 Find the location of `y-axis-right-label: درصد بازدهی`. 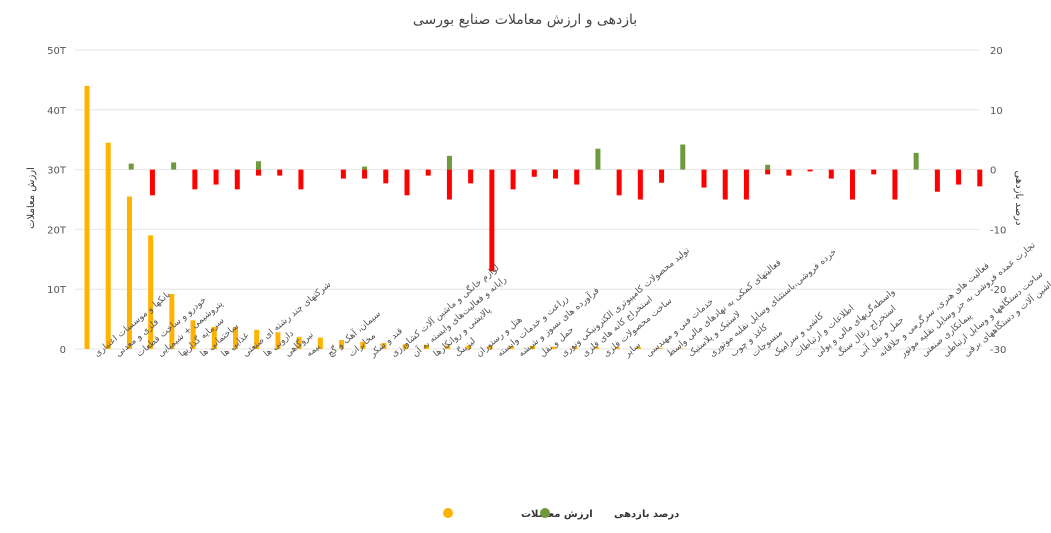

y-axis-right-label: درصد بازدهی is located at coordinates (1018, 198).